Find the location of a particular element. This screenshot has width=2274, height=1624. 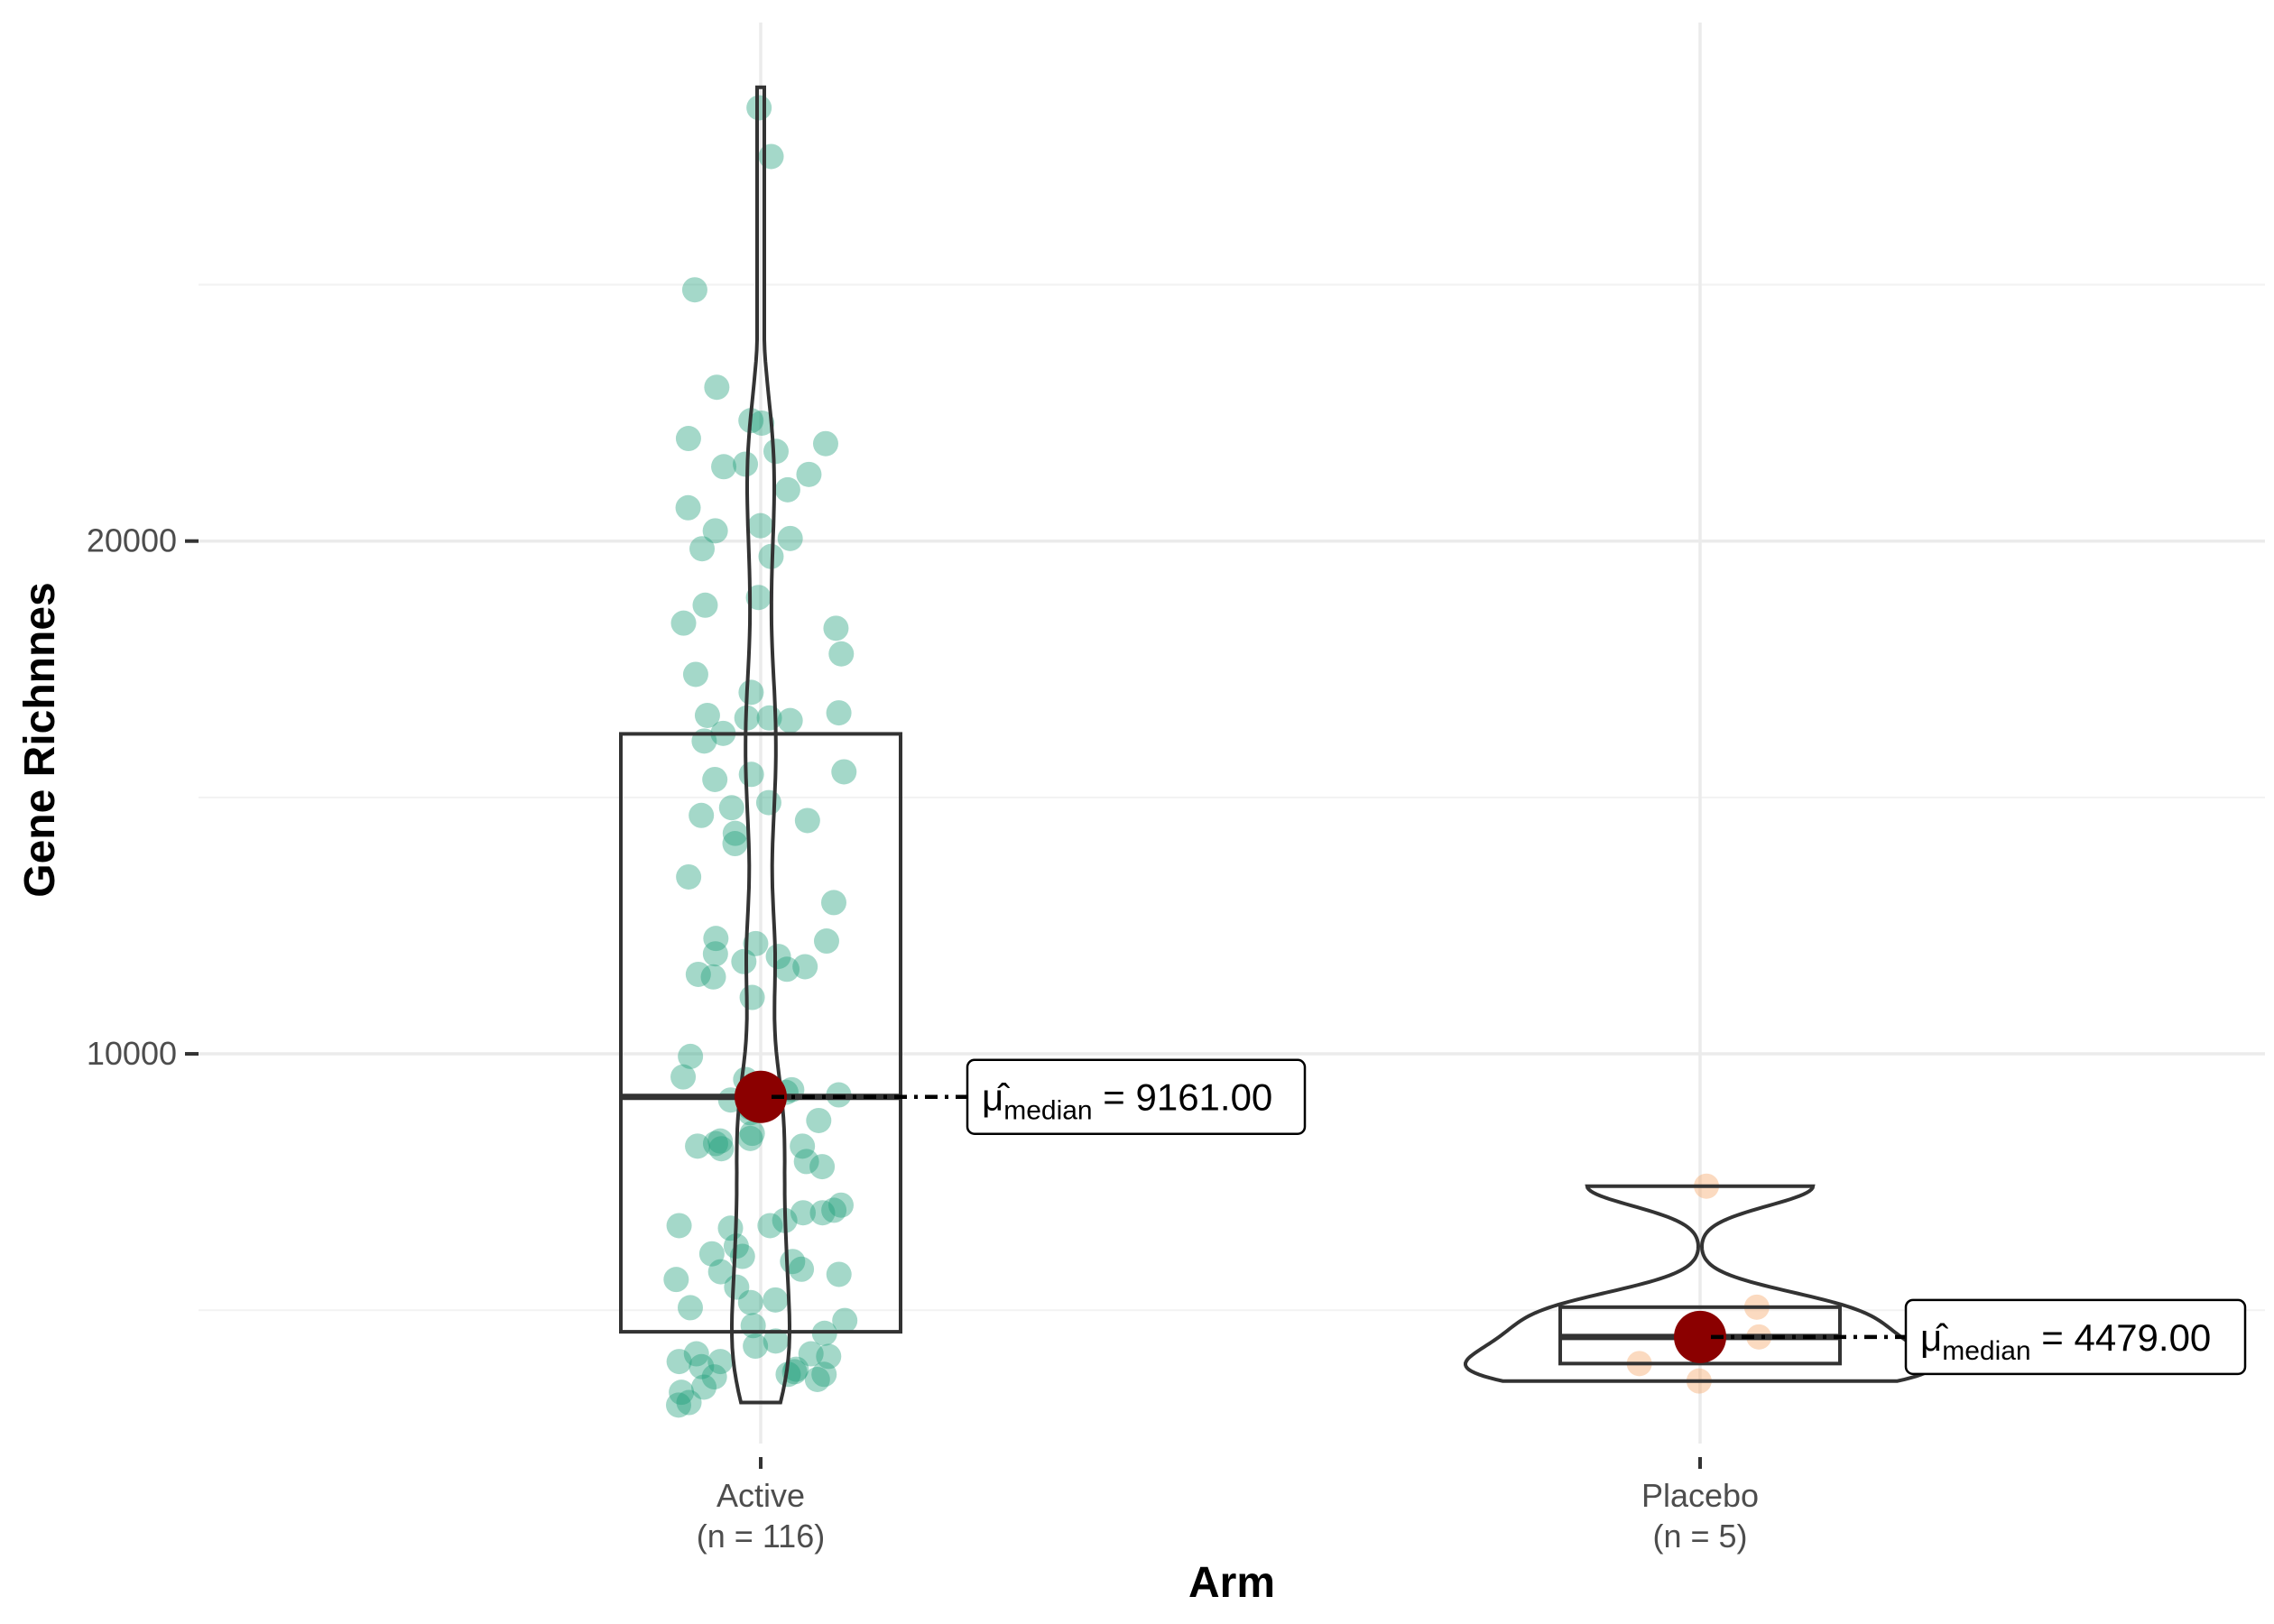

x-tick-n-label: (n = 116) is located at coordinates (761, 1537).